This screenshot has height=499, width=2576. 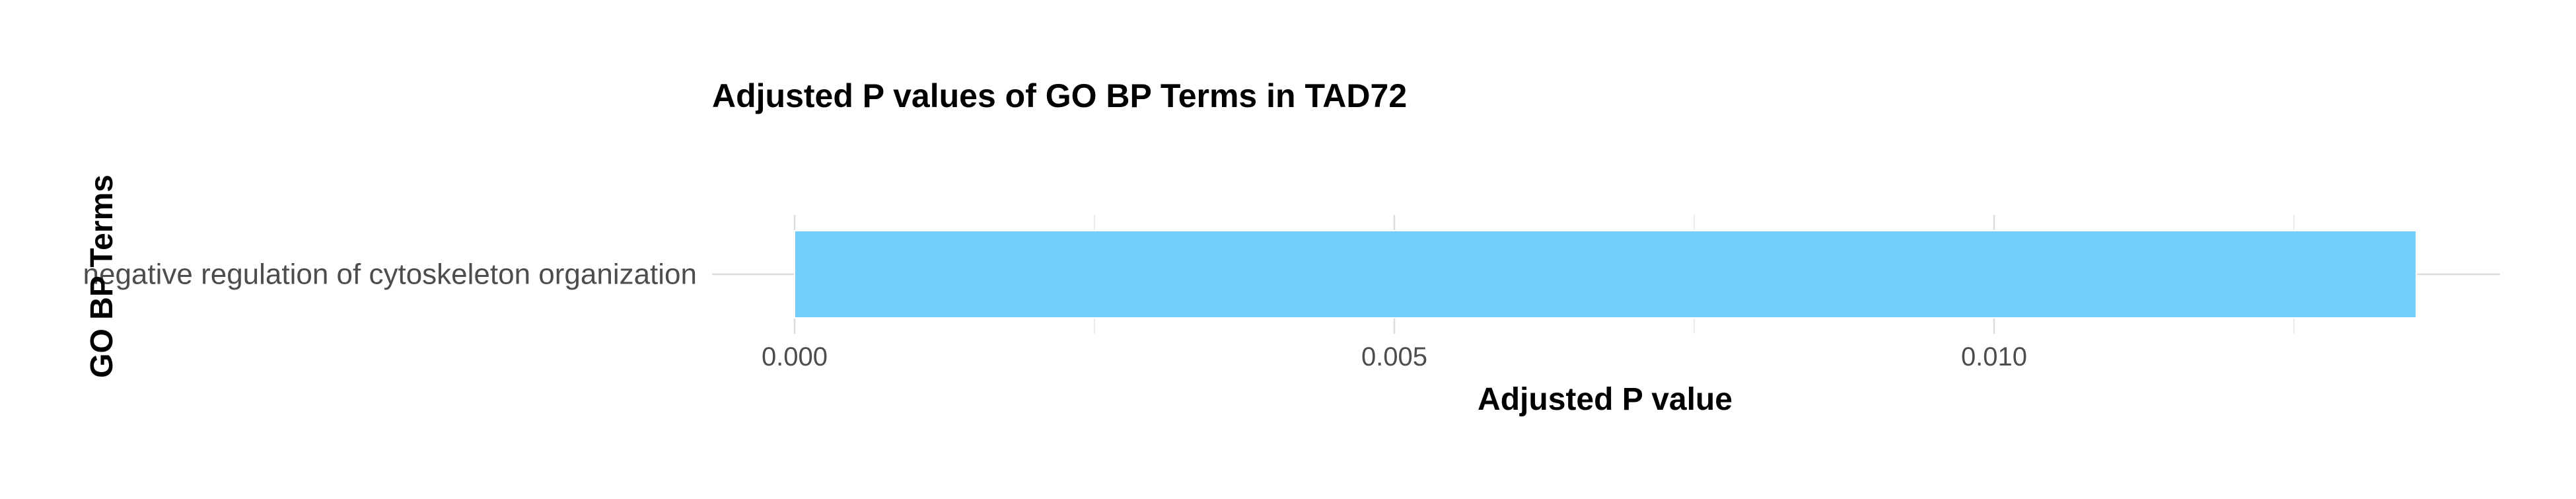 I want to click on x-tick-label: 0.005, so click(x=1394, y=356).